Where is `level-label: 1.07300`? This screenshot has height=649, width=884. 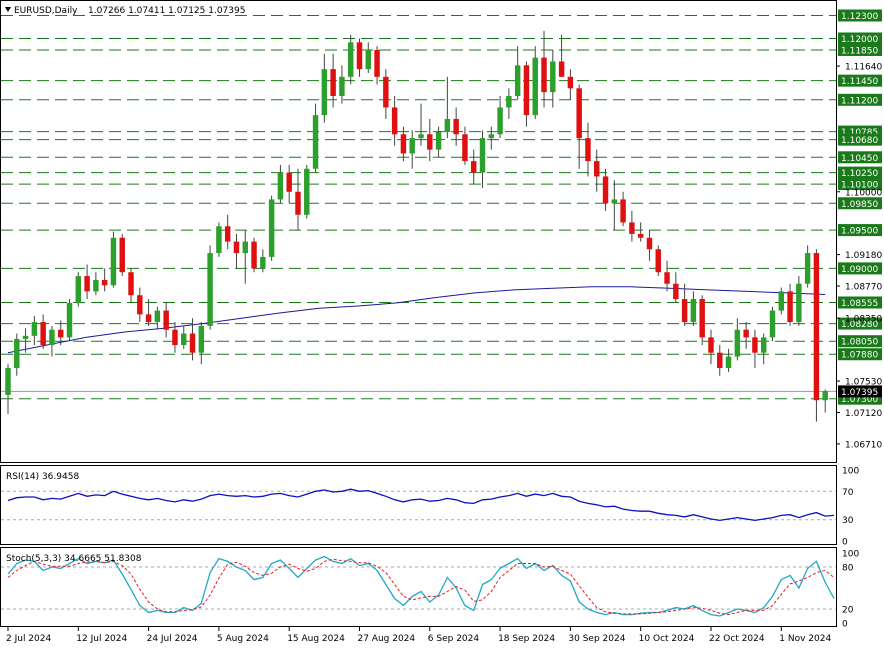
level-label: 1.07300 is located at coordinates (859, 400).